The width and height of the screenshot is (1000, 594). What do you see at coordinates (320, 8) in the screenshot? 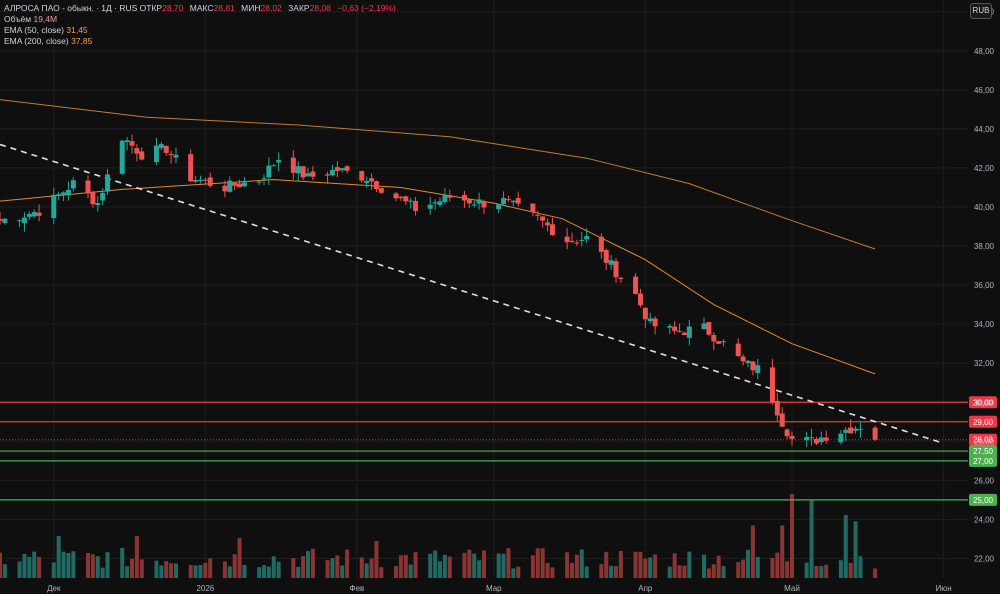
I see `close-value: 28,08` at bounding box center [320, 8].